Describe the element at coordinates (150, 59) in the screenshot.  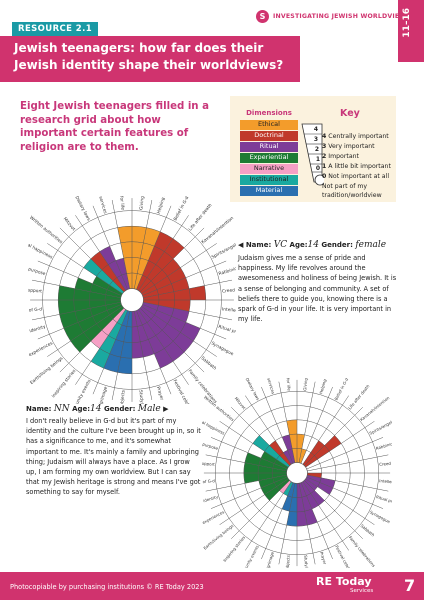
I see `title-banner` at that location.